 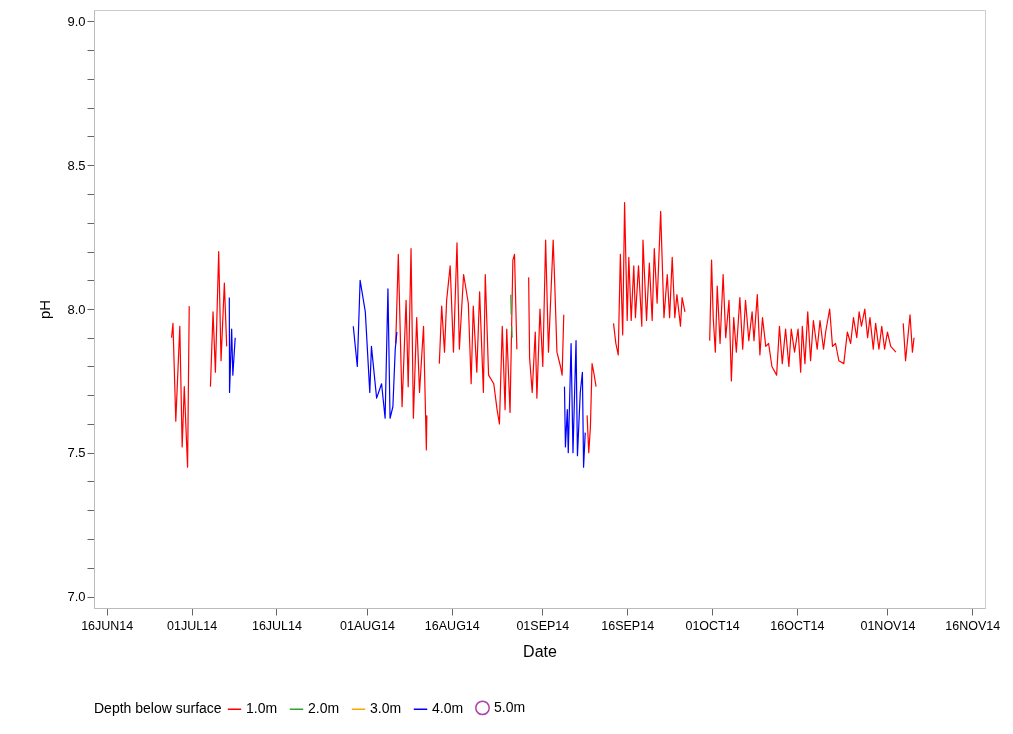 What do you see at coordinates (45, 309) in the screenshot?
I see `y-axis-title: pH` at bounding box center [45, 309].